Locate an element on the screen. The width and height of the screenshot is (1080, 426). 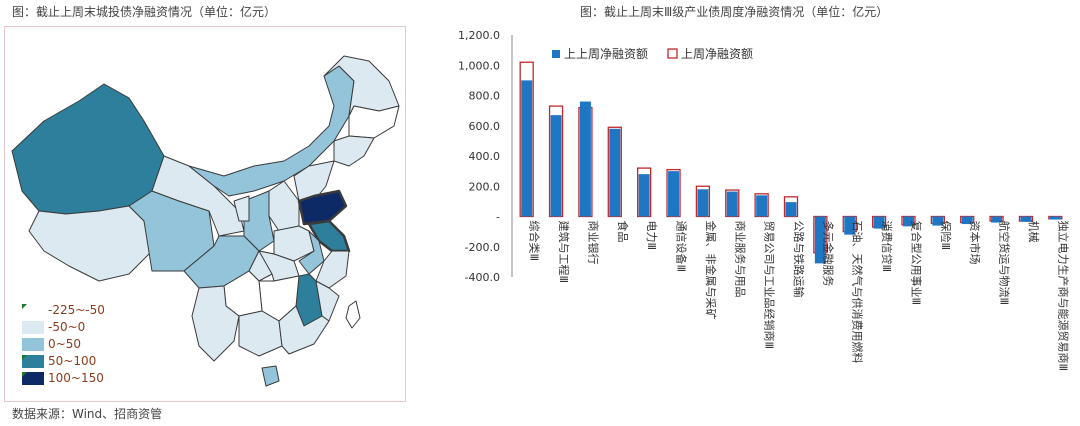
x-category-label: 航空货运与物流Ⅲ is located at coordinates (1005, 263).